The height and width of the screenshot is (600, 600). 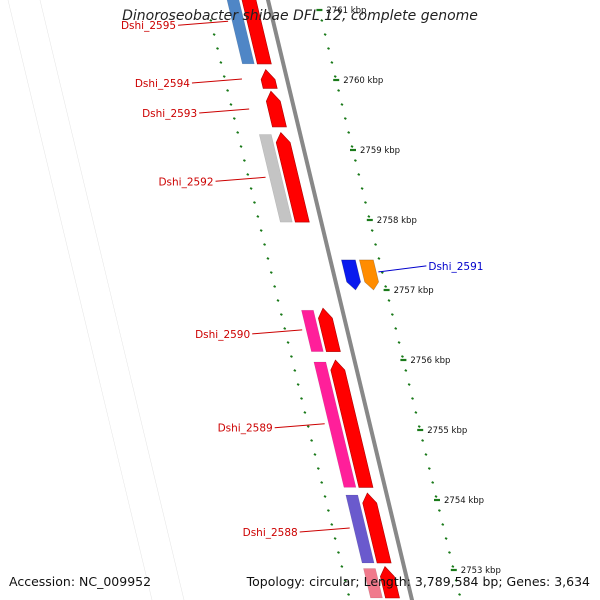 What do you see at coordinates (373, 583) in the screenshot?
I see `gene-shade-unnamed` at bounding box center [373, 583].